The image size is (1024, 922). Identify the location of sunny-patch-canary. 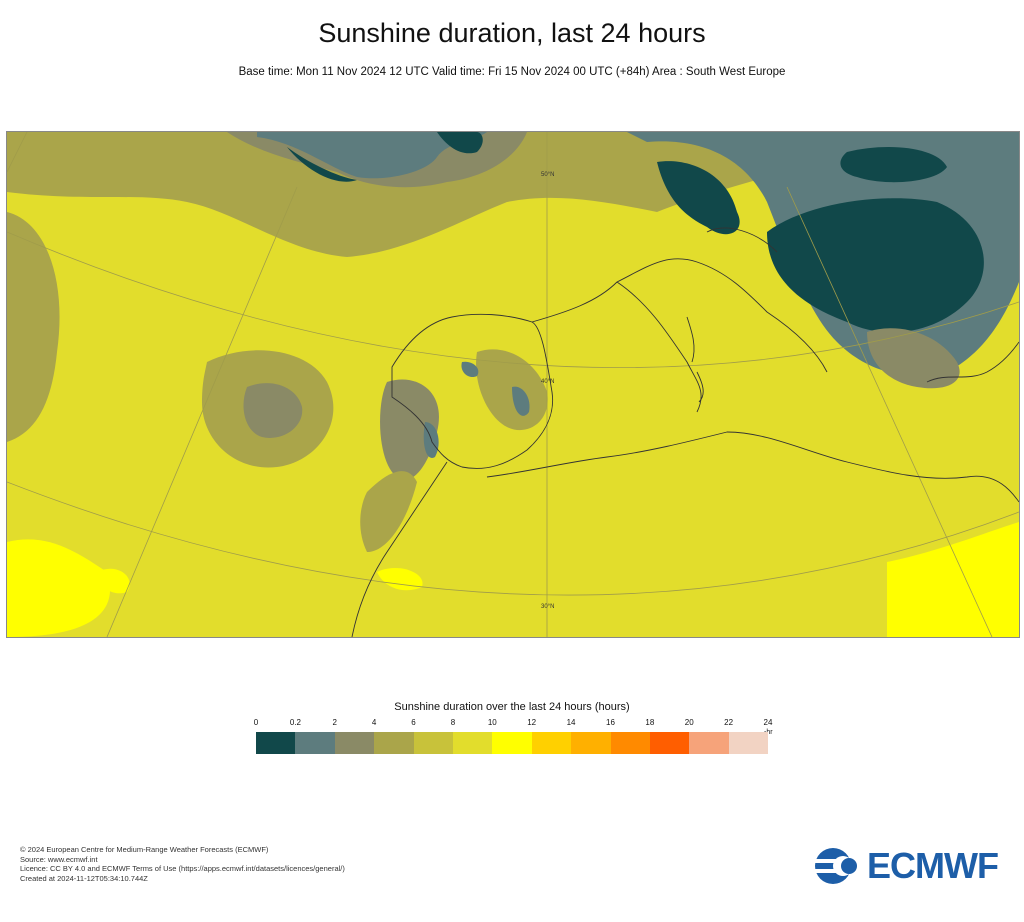
(113, 581).